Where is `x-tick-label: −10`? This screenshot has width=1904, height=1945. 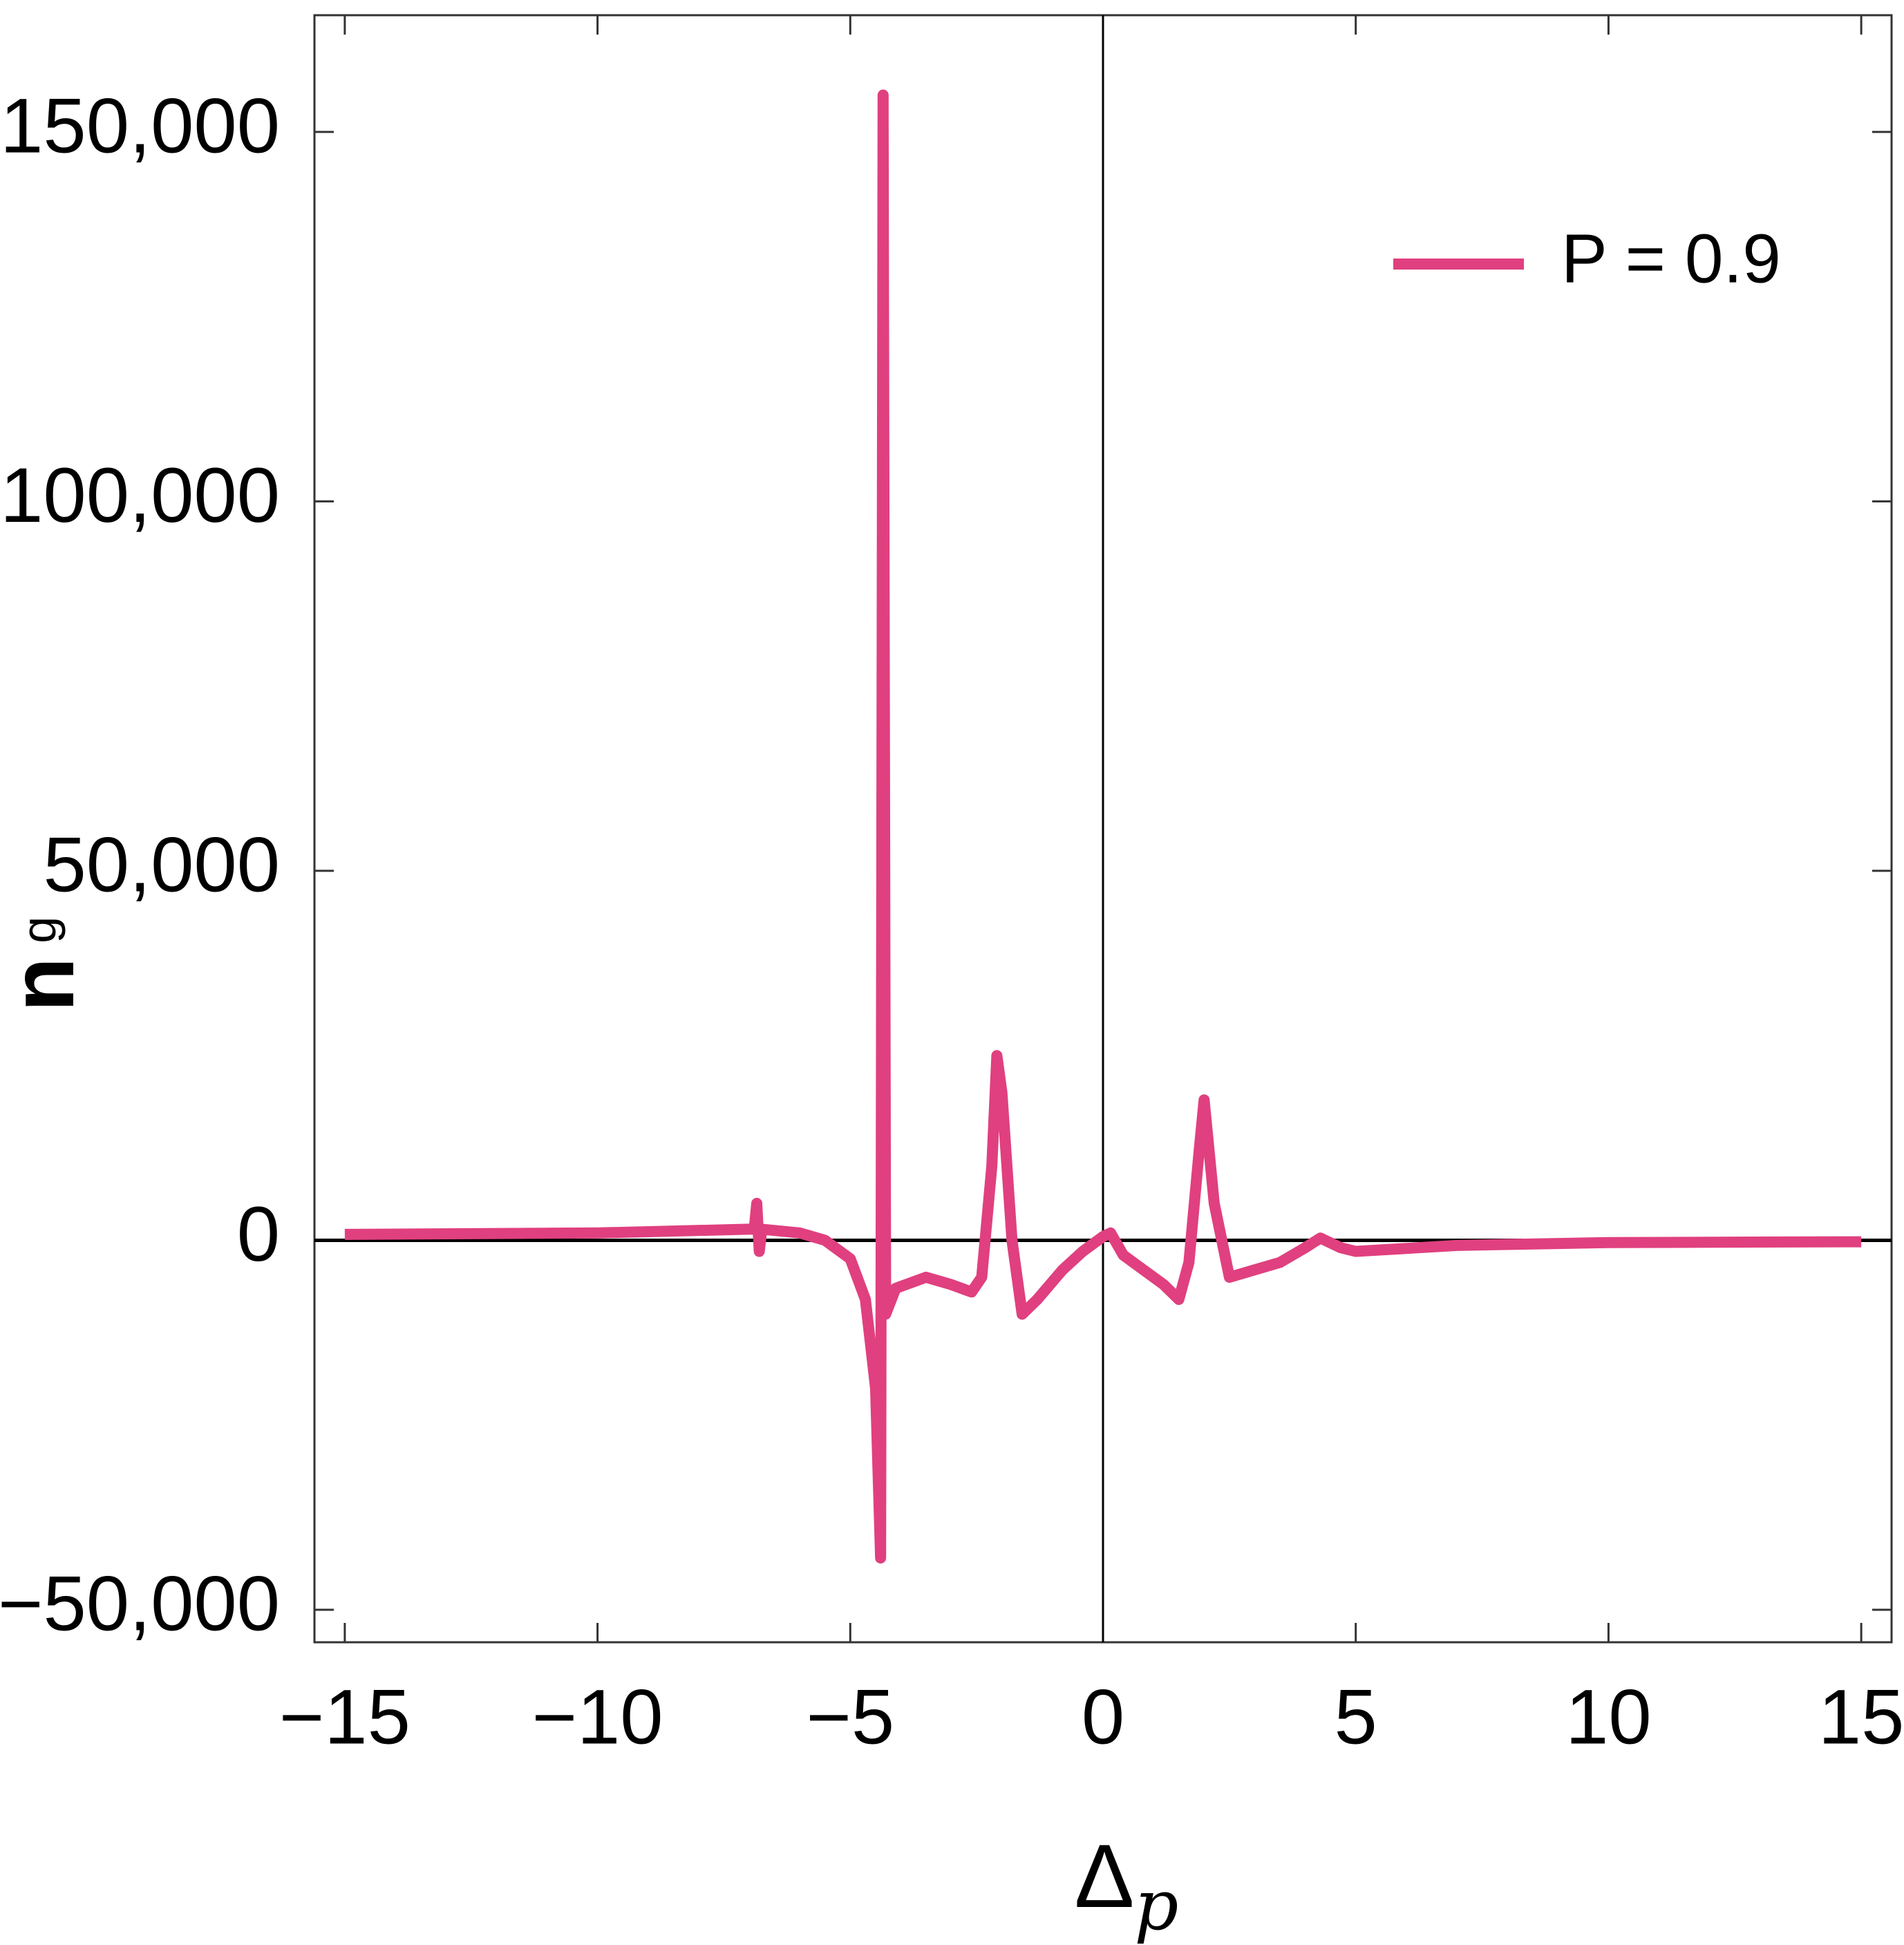 x-tick-label: −10 is located at coordinates (597, 1717).